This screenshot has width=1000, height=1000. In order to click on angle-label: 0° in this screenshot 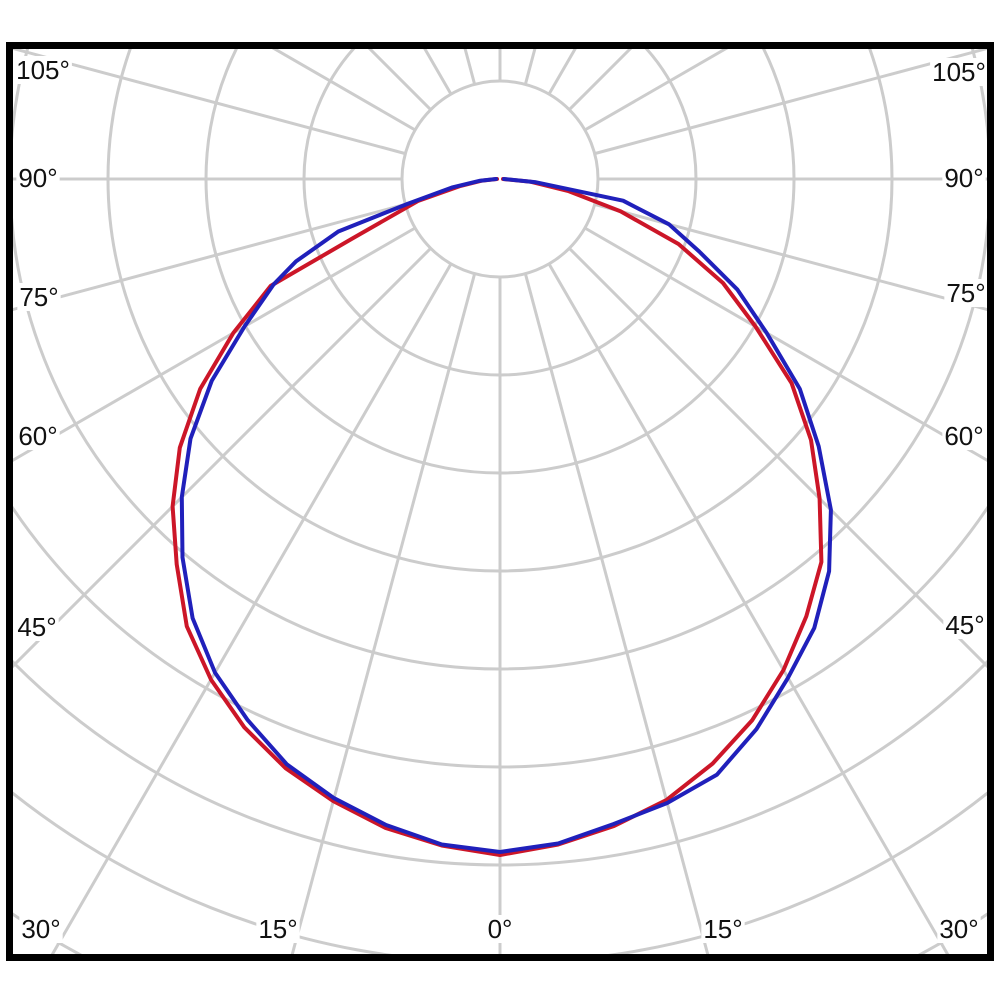, I will do `click(500, 929)`.